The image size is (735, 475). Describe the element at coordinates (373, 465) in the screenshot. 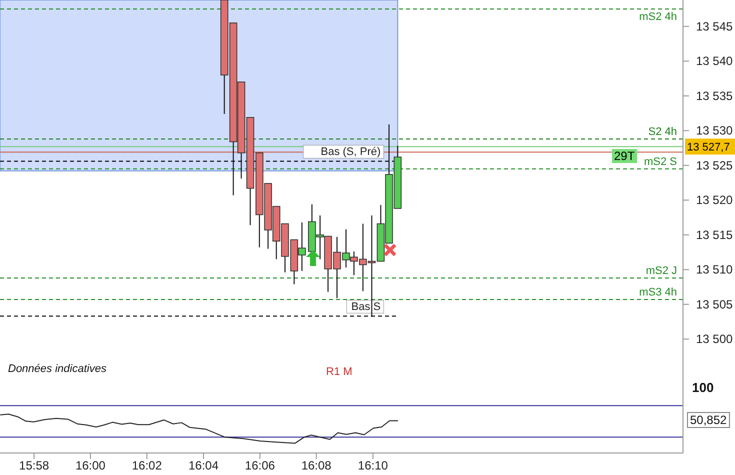

I see `x-tick-label: 16:10` at that location.